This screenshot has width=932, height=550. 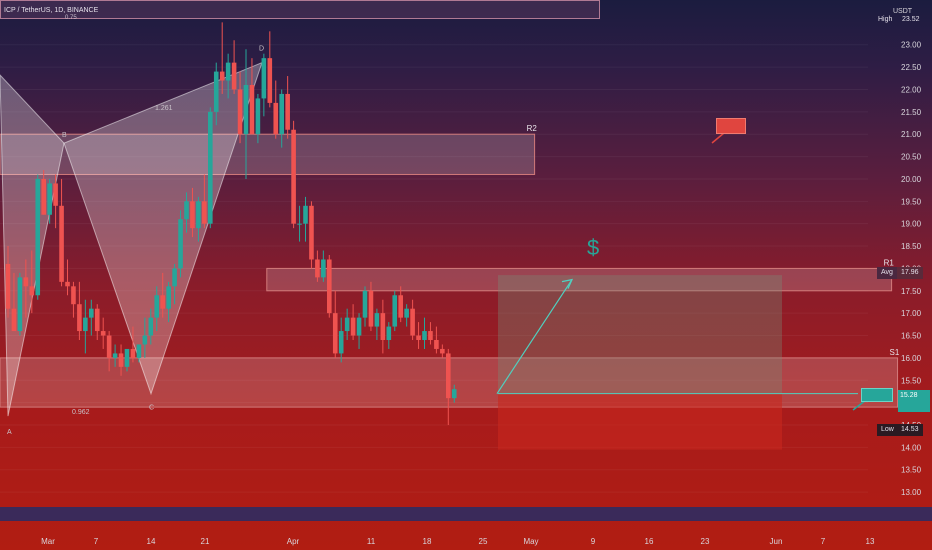 What do you see at coordinates (205, 541) in the screenshot?
I see `time-tick-label: 21` at bounding box center [205, 541].